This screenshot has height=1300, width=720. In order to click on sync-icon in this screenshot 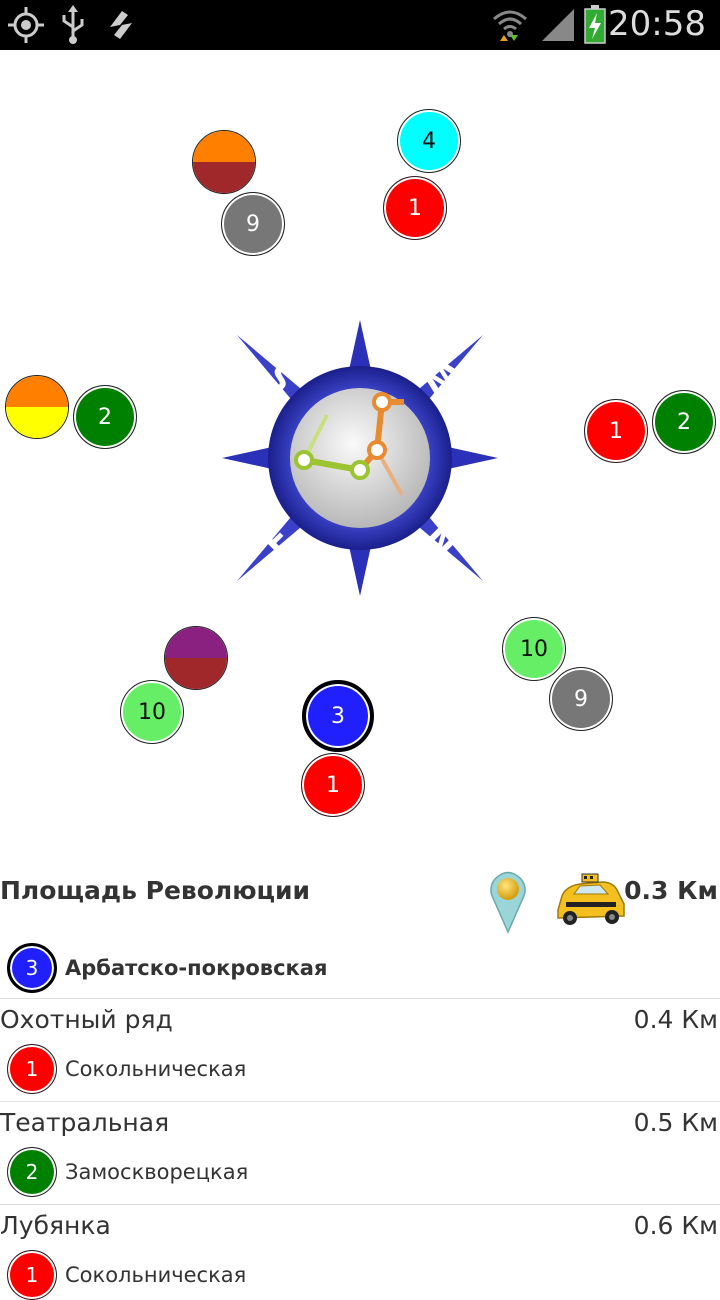, I will do `click(121, 25)`.